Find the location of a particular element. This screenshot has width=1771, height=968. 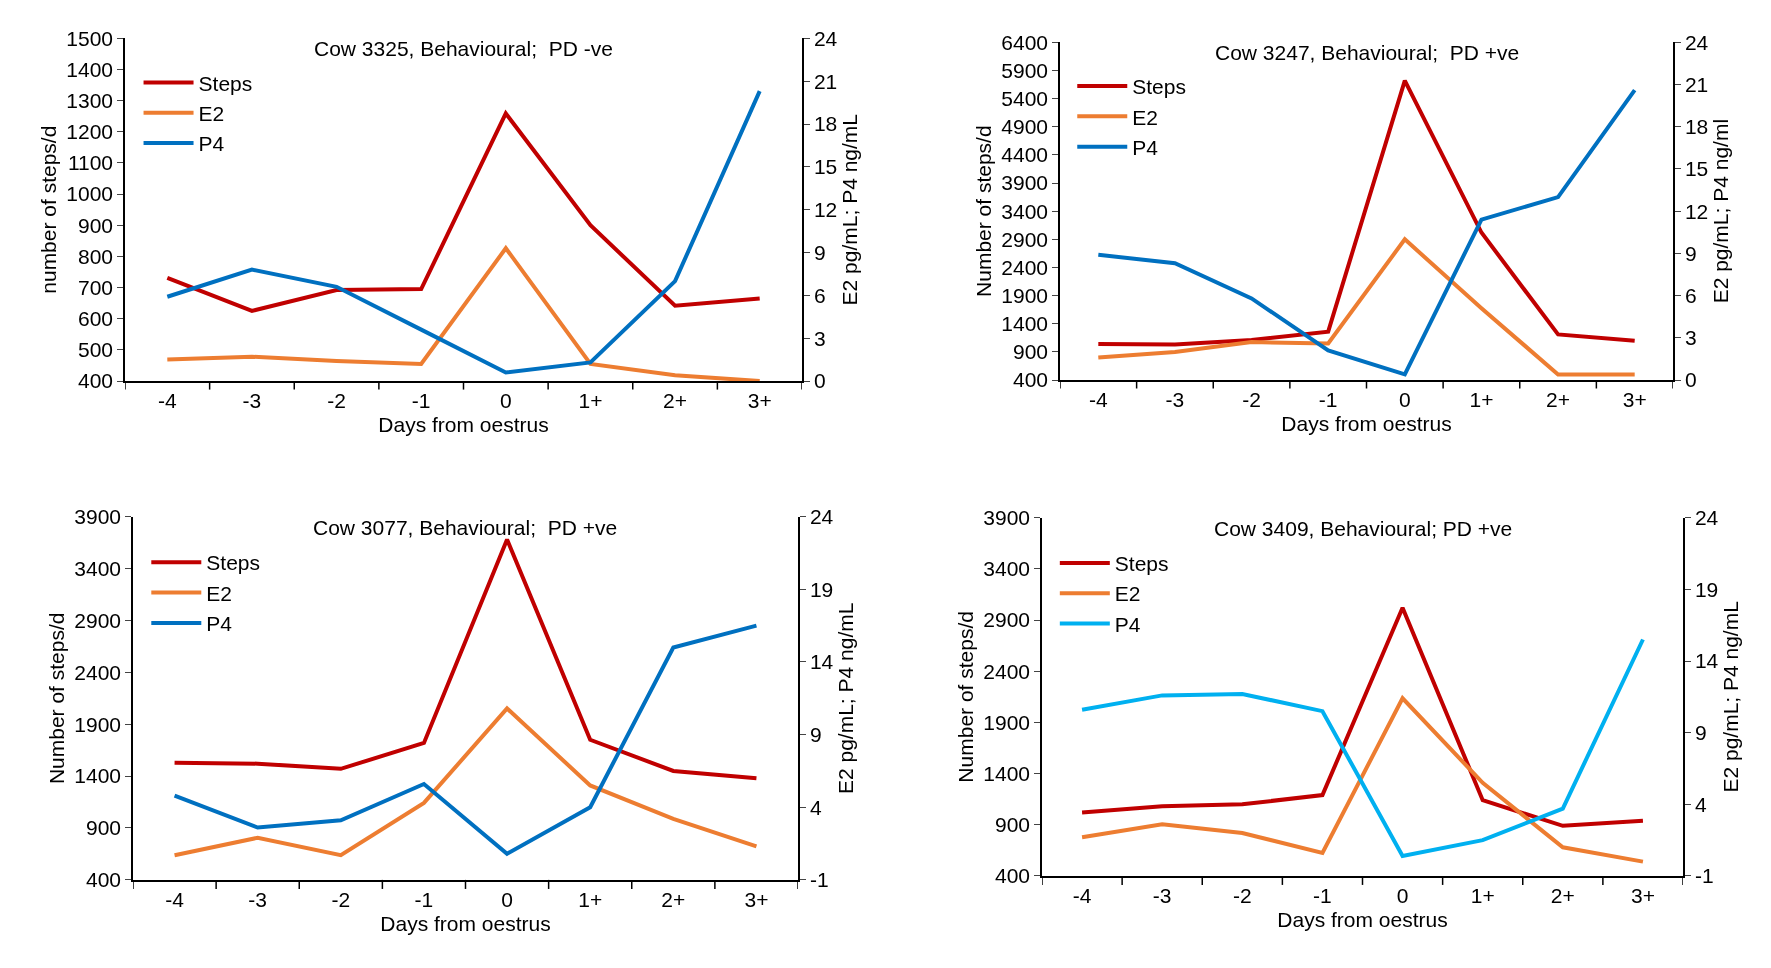

y-tick-label: 1500 is located at coordinates (90, 38).